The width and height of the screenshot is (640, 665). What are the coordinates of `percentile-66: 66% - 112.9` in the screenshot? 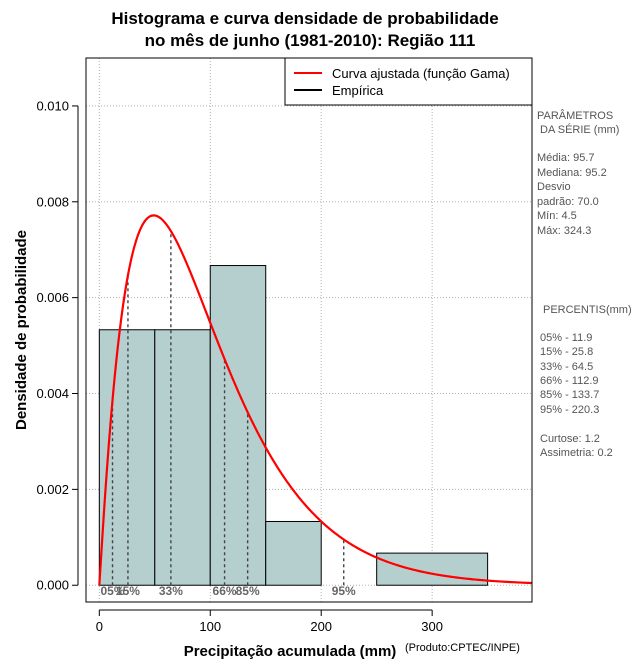 It's located at (569, 381).